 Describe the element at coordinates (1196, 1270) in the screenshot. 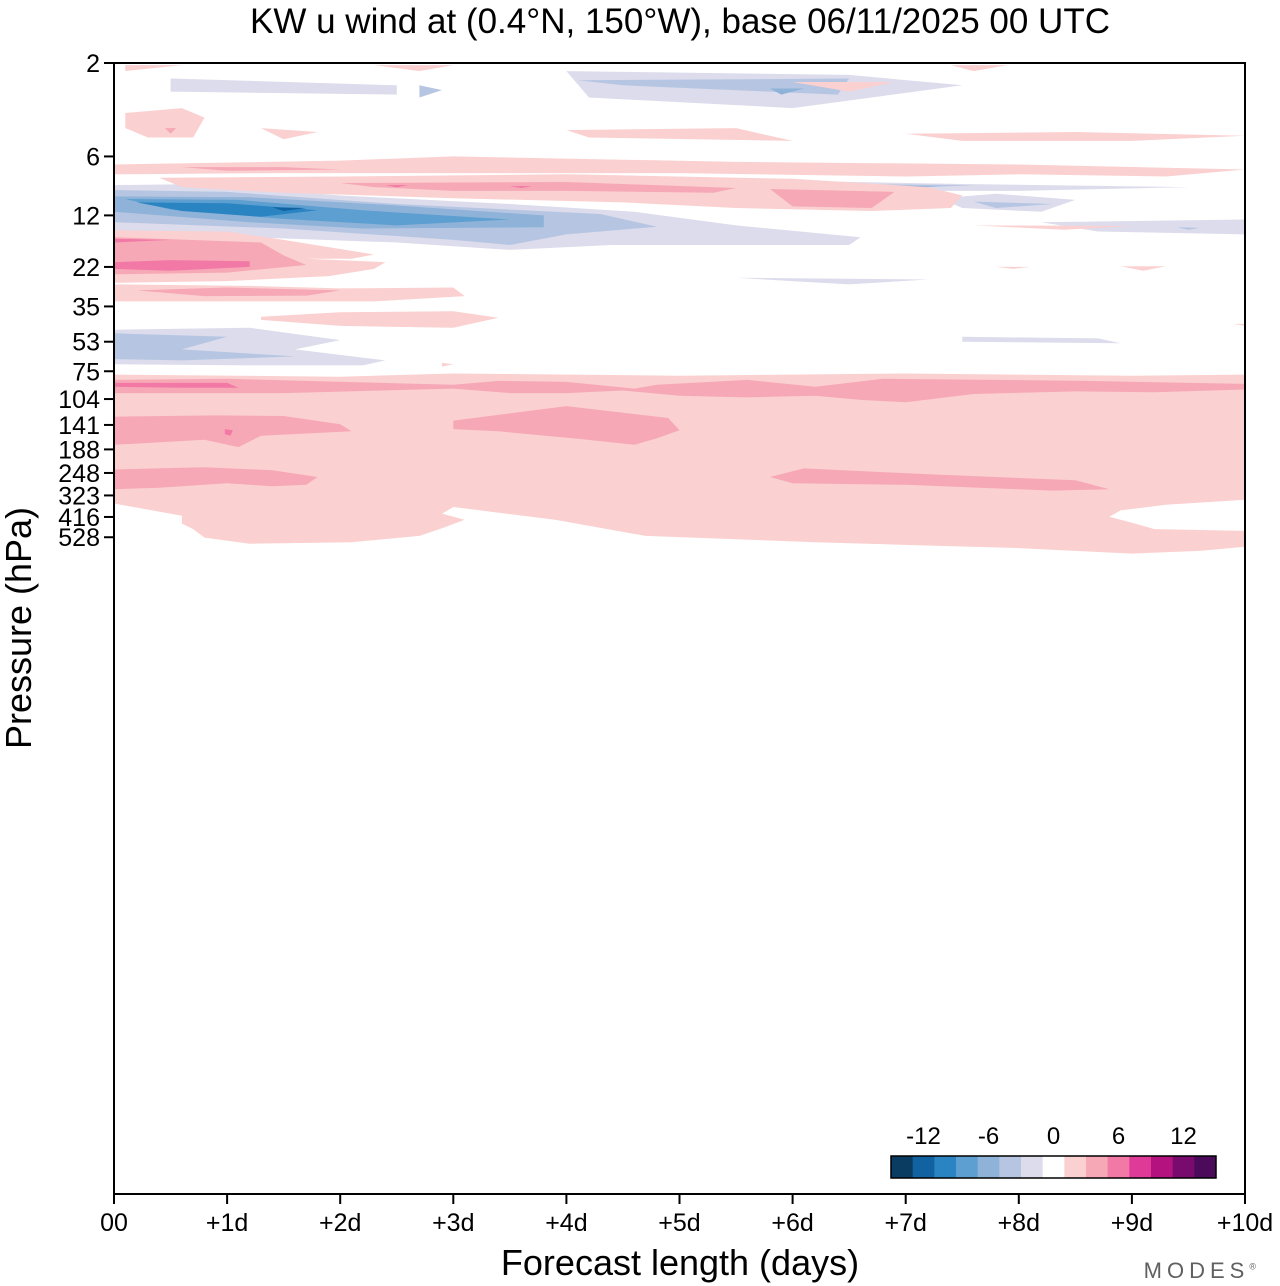

I see `brand-text: MODES` at that location.